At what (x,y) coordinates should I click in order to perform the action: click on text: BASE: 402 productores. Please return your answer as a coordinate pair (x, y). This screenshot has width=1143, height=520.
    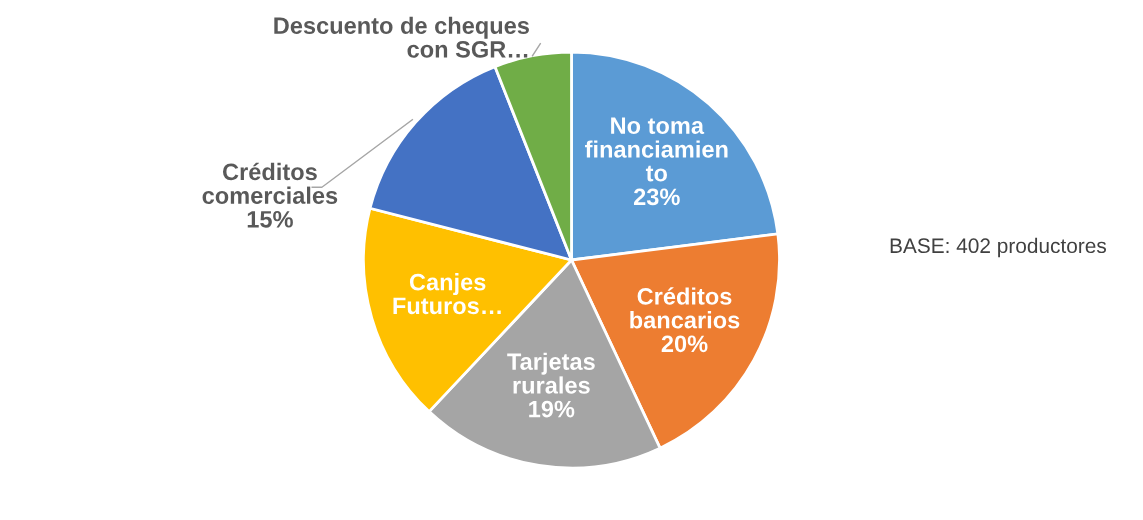
    Looking at the image, I should click on (998, 247).